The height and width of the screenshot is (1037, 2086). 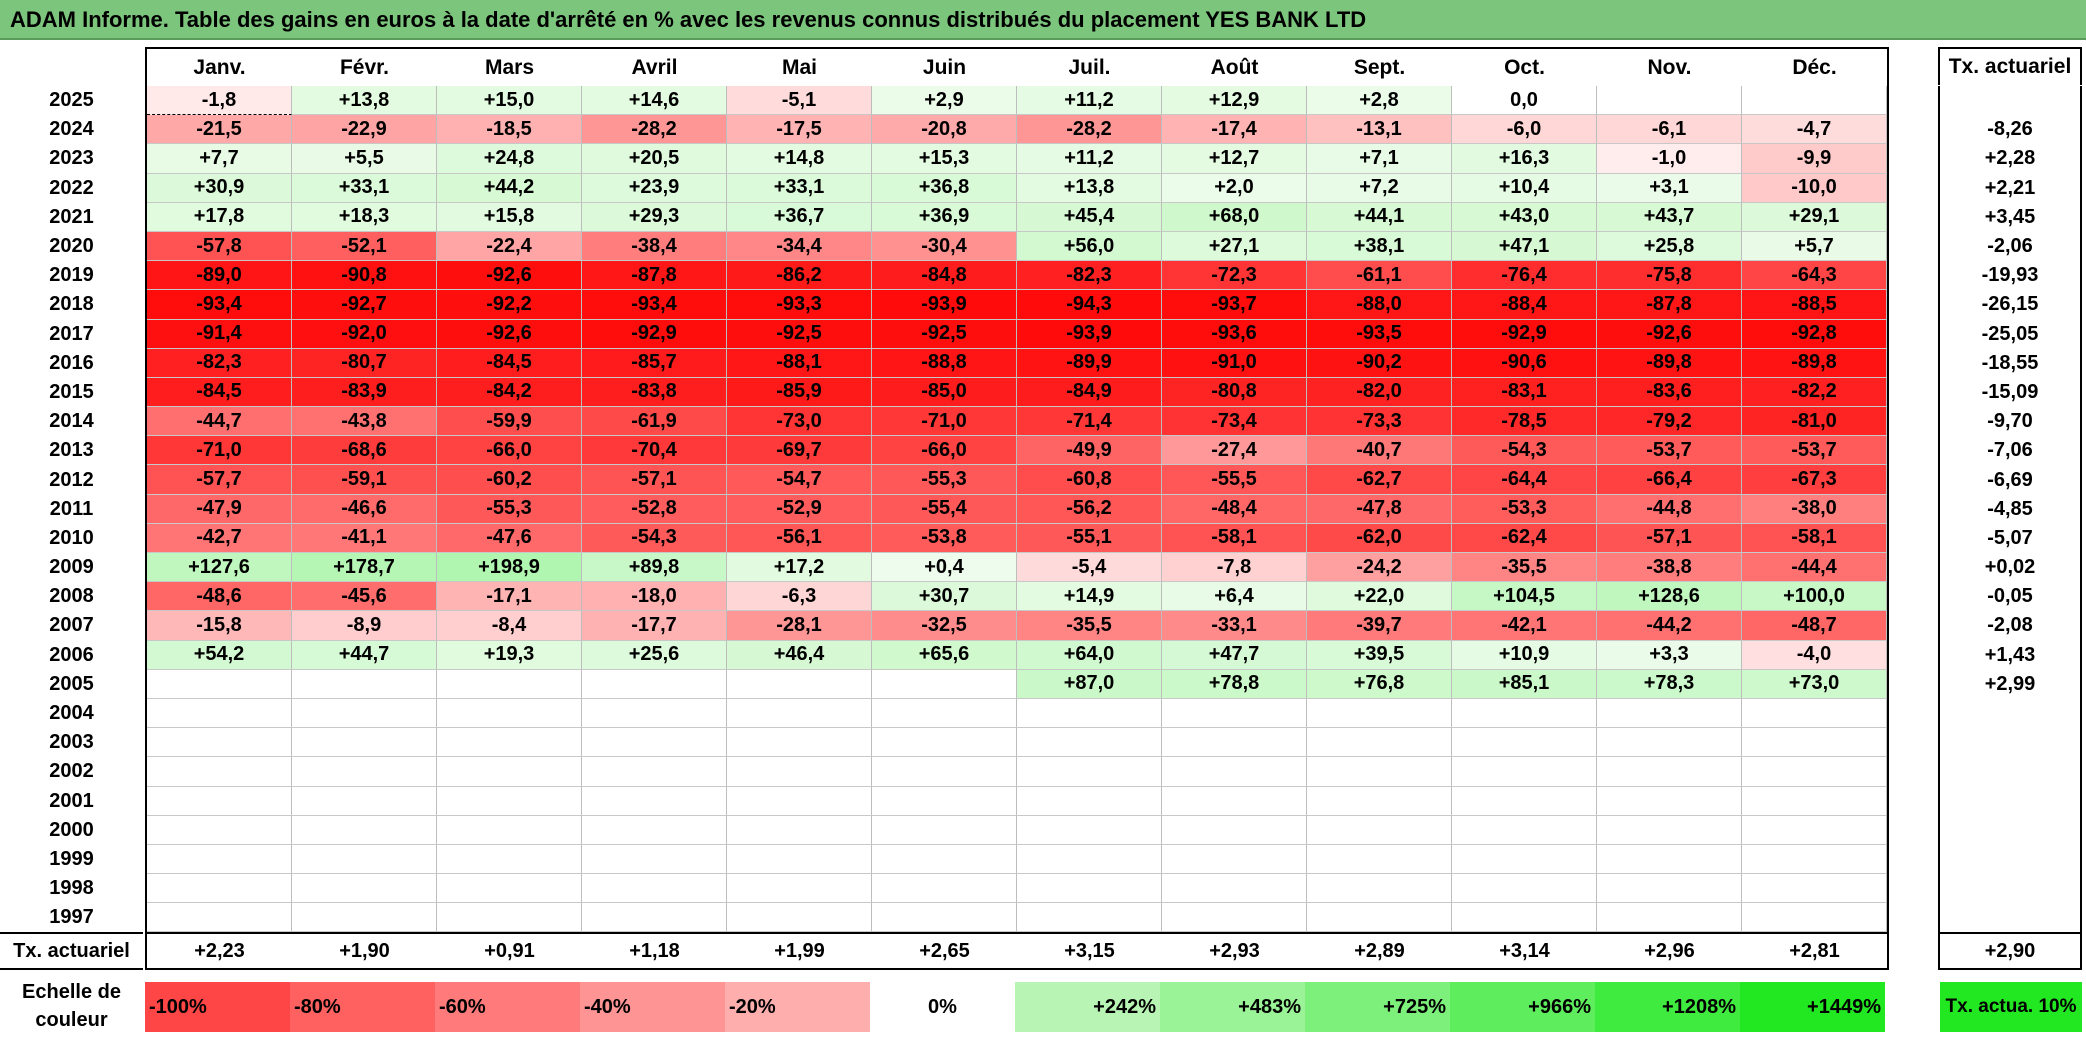 I want to click on year-label: 2021, so click(x=71, y=216).